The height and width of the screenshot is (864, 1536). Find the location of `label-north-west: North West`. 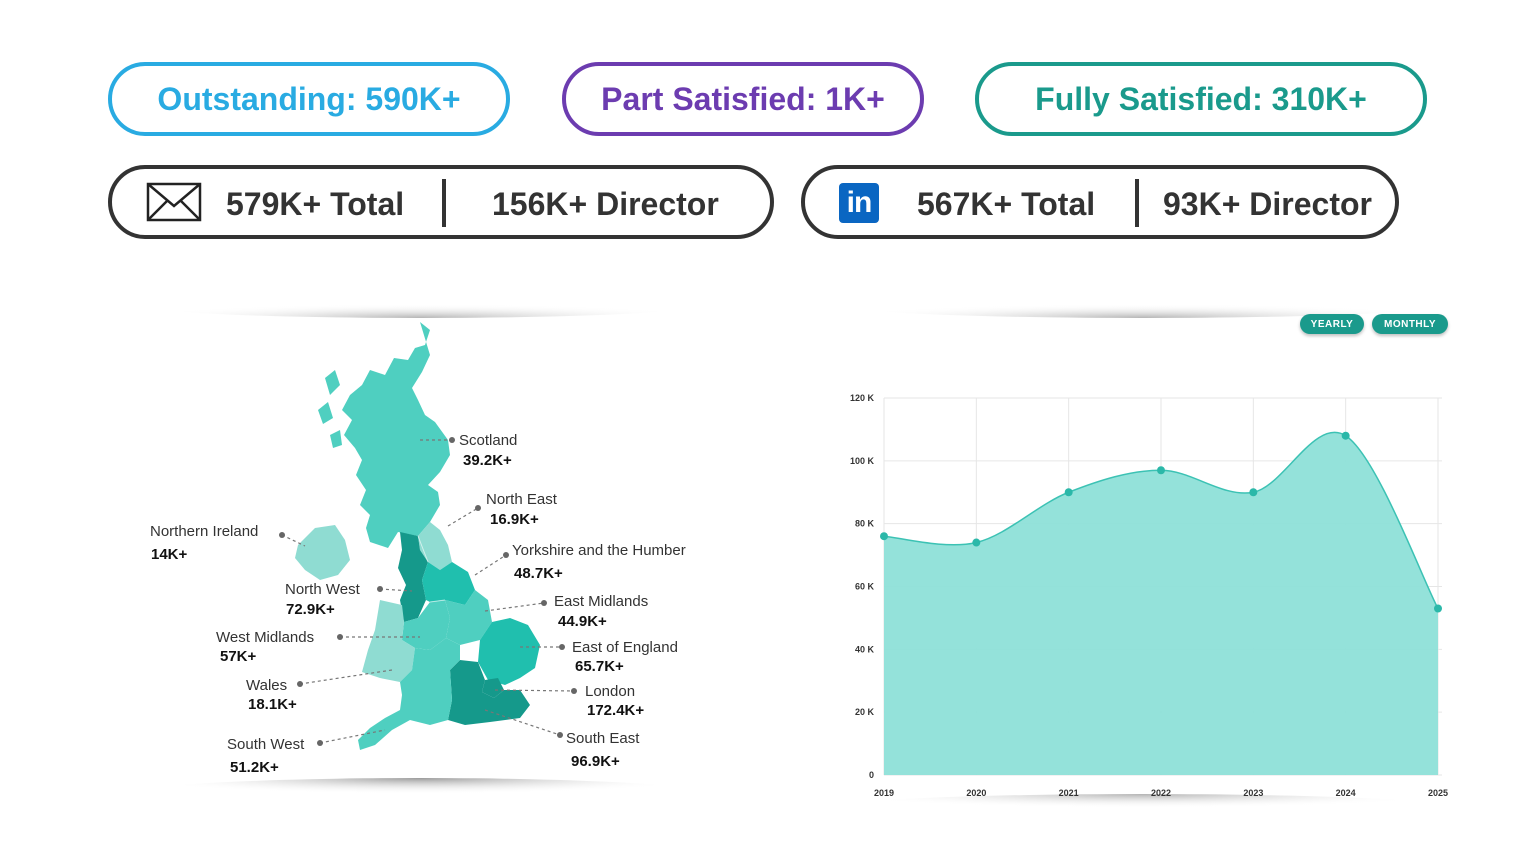

label-north-west: North West is located at coordinates (323, 589).